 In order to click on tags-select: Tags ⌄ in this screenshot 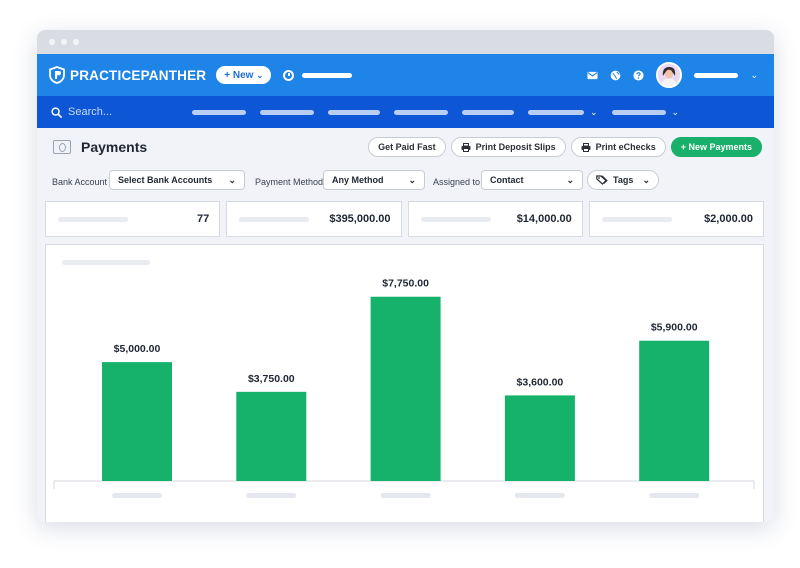, I will do `click(623, 180)`.